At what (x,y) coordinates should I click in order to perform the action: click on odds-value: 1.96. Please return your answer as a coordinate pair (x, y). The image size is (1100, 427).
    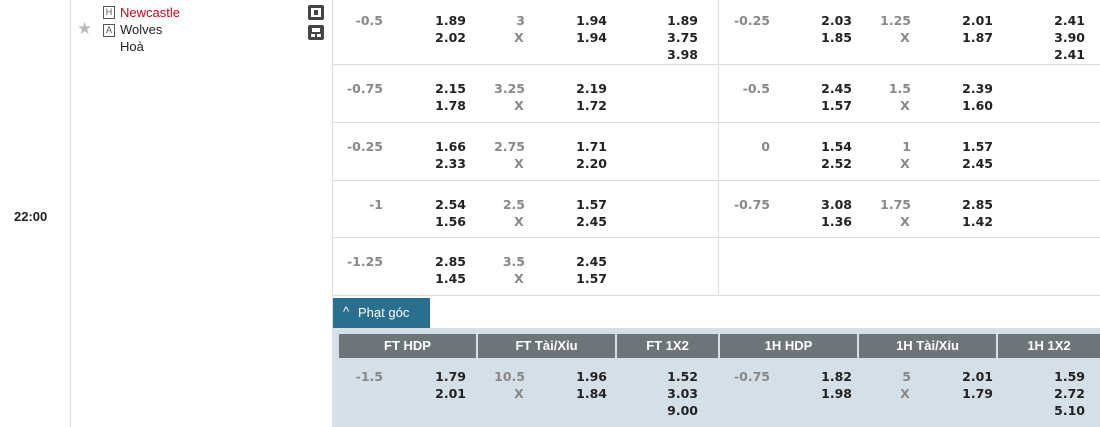
    Looking at the image, I should click on (591, 376).